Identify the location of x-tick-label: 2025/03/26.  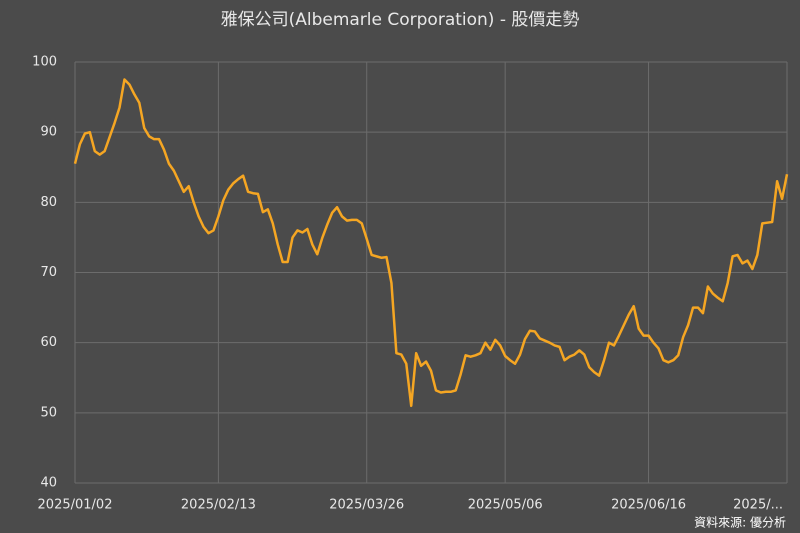
(366, 505).